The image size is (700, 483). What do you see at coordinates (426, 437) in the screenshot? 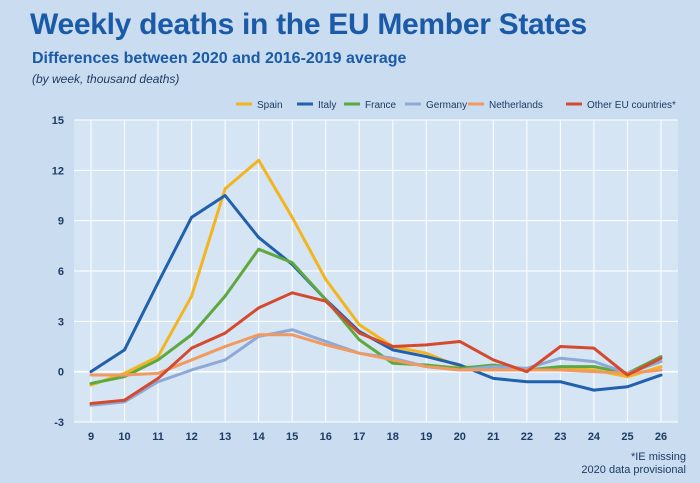
I see `x-tick-label: 19` at bounding box center [426, 437].